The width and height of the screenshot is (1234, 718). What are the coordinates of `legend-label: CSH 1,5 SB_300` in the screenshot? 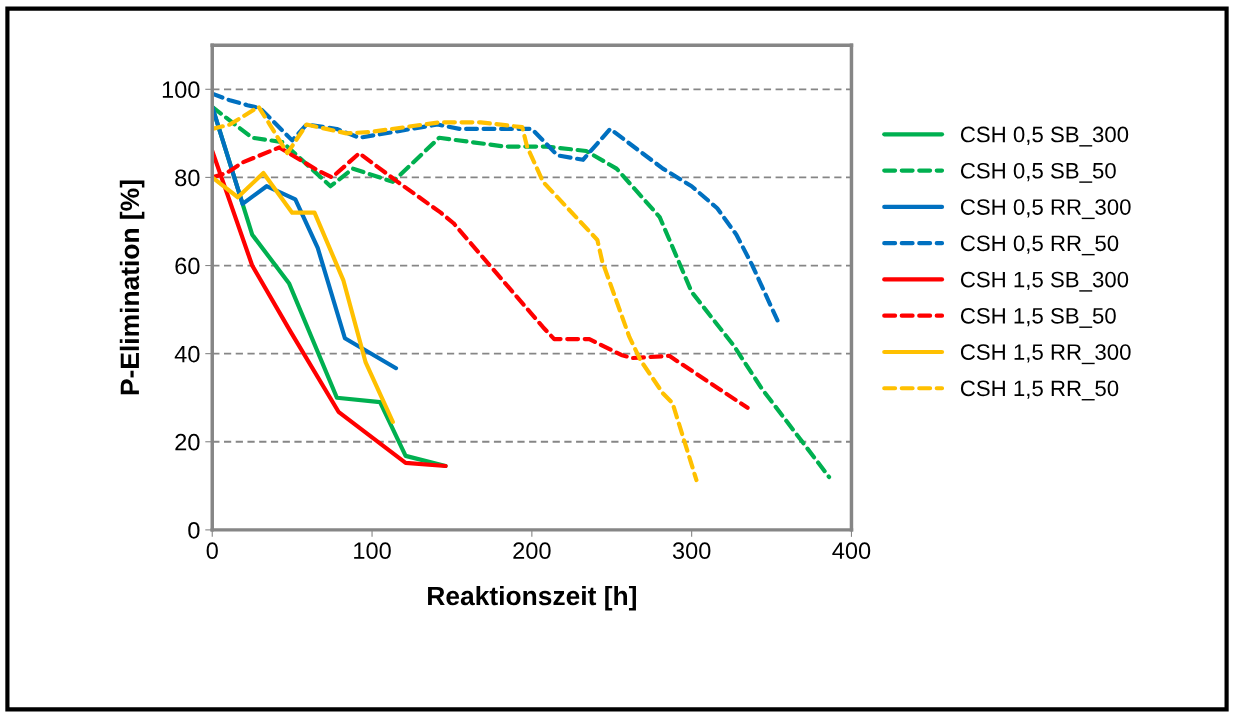 It's located at (1044, 281).